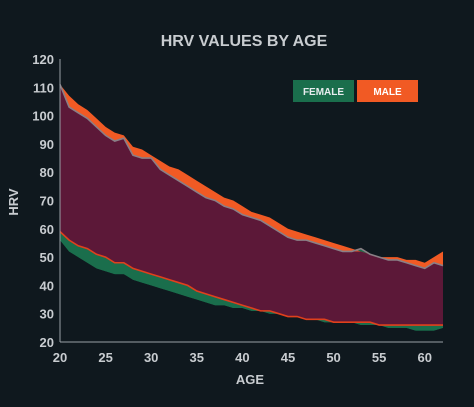  What do you see at coordinates (333, 357) in the screenshot?
I see `x-tick-label: 50` at bounding box center [333, 357].